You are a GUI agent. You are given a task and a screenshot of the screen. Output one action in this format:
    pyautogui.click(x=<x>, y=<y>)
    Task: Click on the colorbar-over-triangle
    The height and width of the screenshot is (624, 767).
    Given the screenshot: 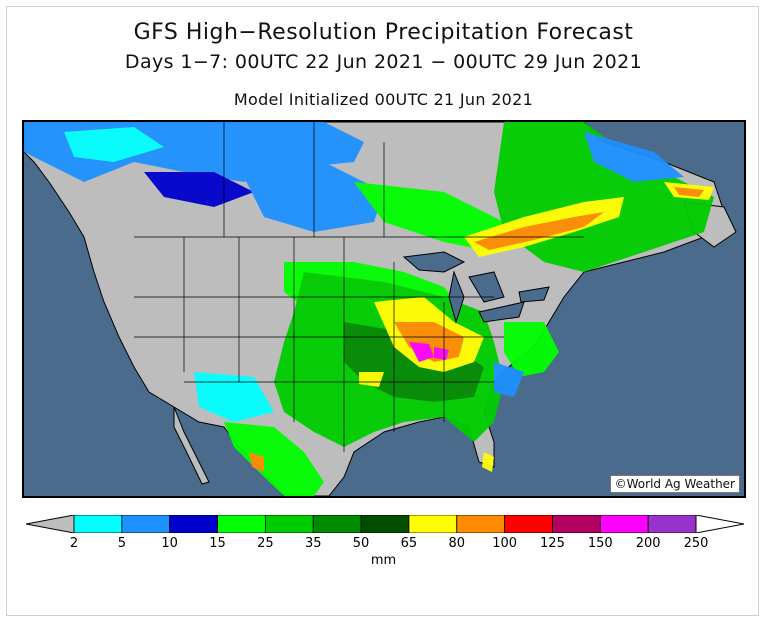 What is the action you would take?
    pyautogui.click(x=719, y=524)
    